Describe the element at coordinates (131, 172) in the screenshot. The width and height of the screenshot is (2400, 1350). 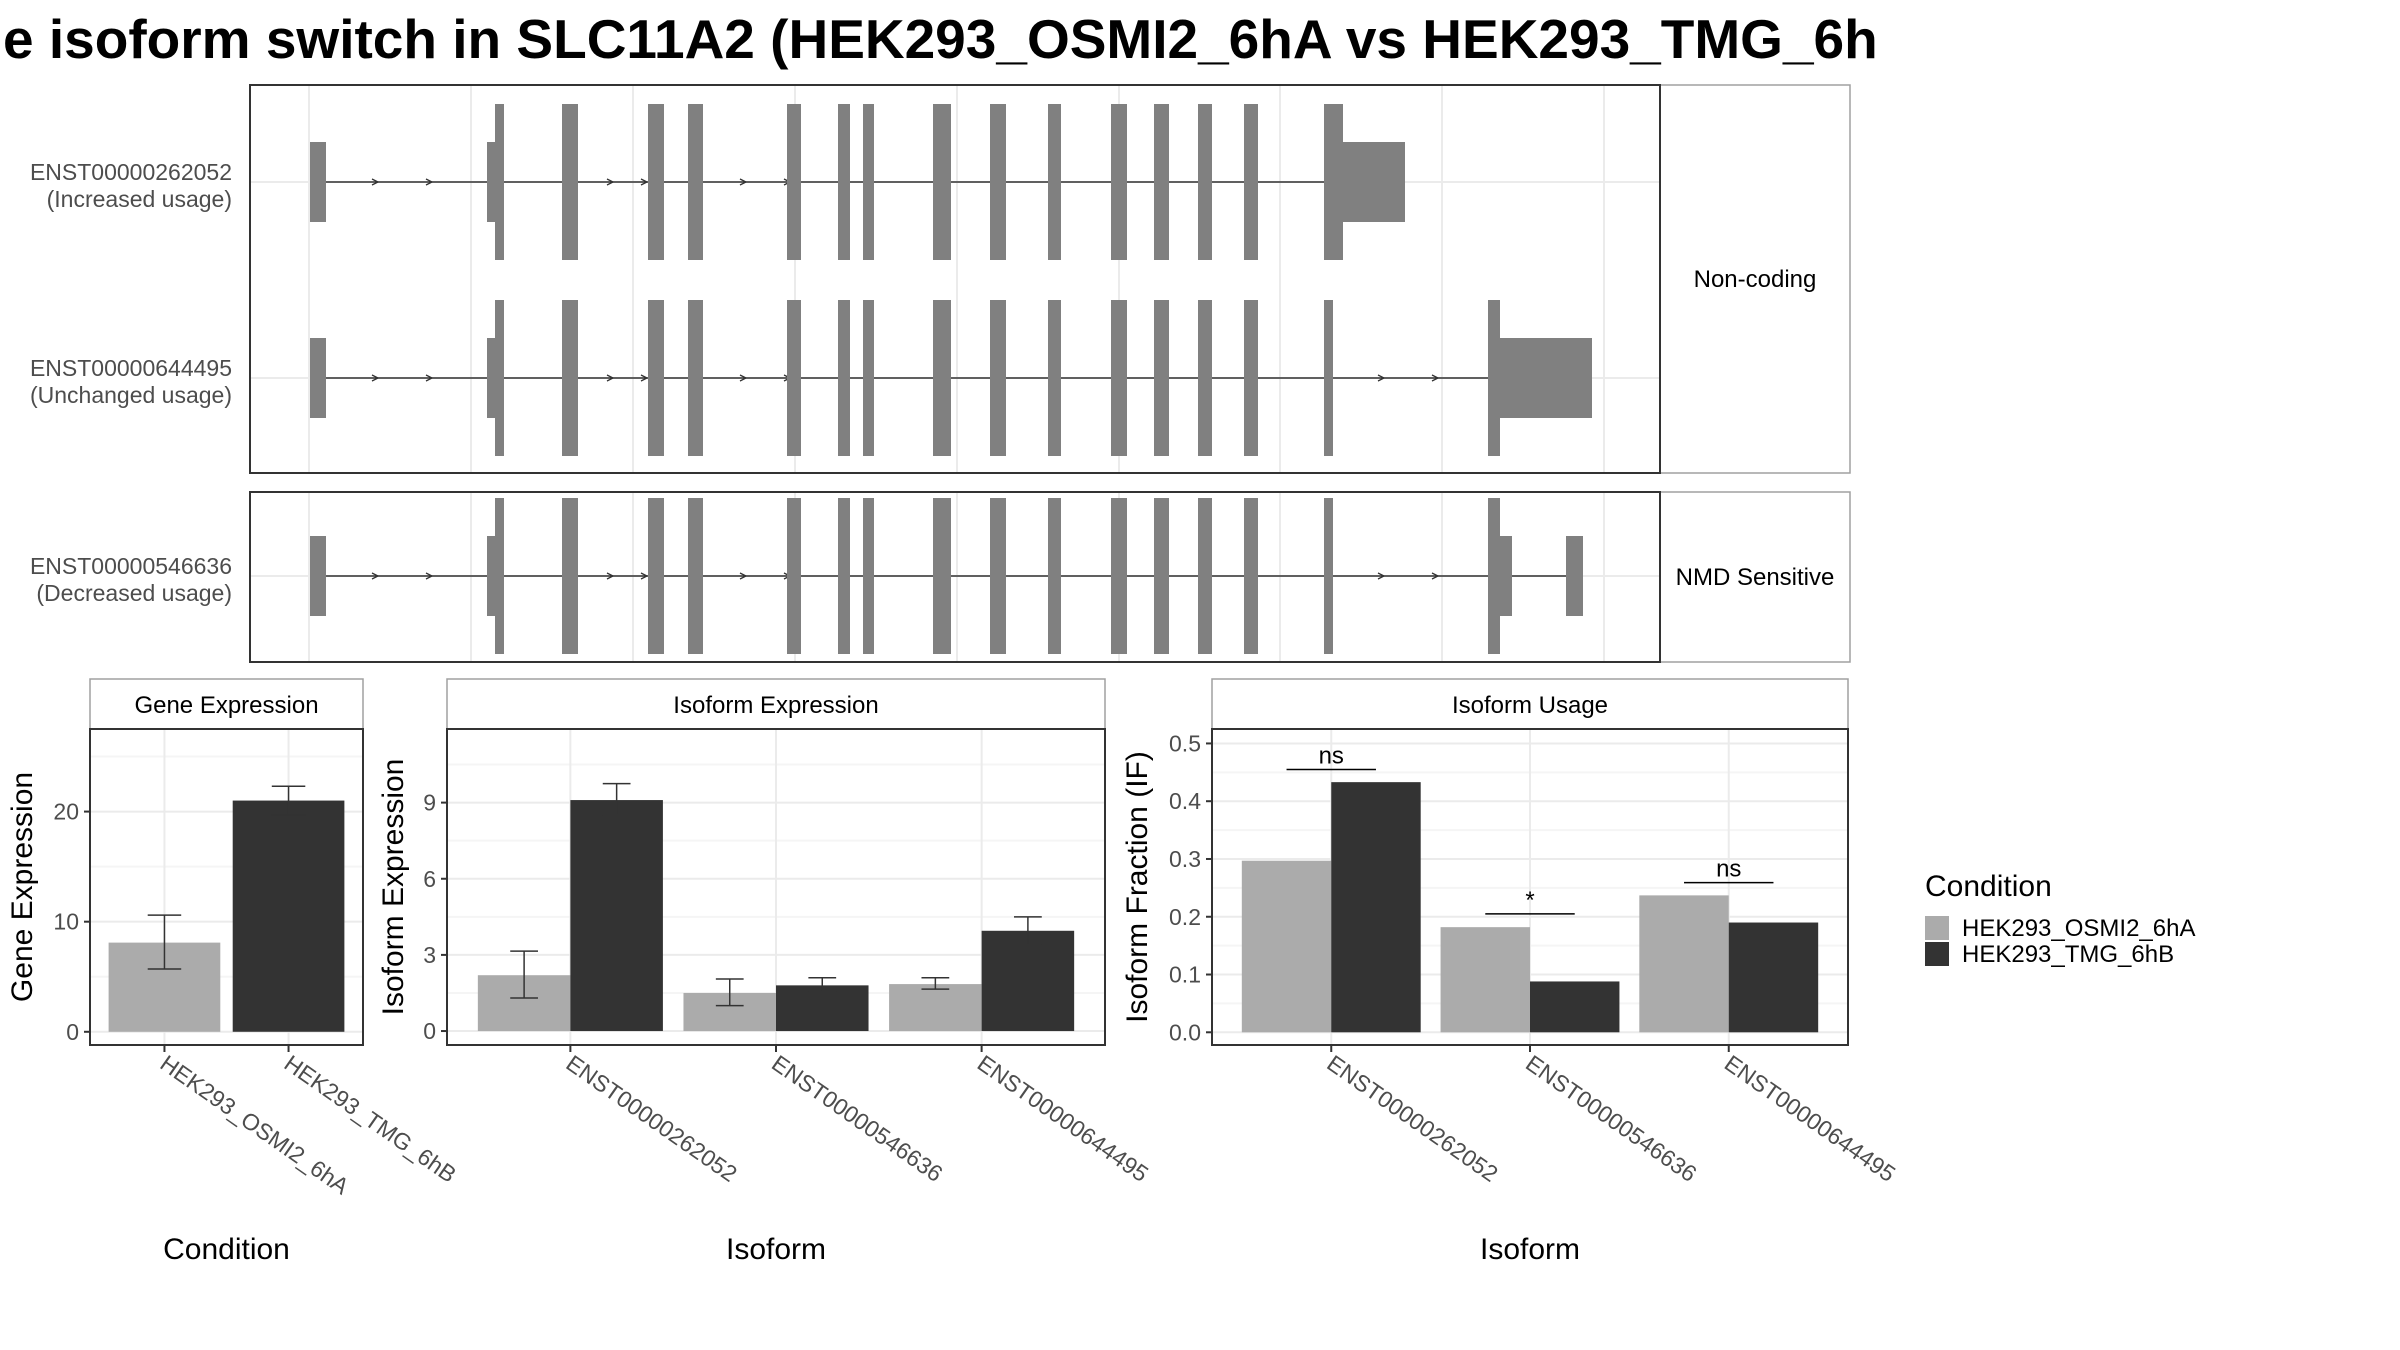
I see `isoform-id-label: ENST00000262052` at that location.